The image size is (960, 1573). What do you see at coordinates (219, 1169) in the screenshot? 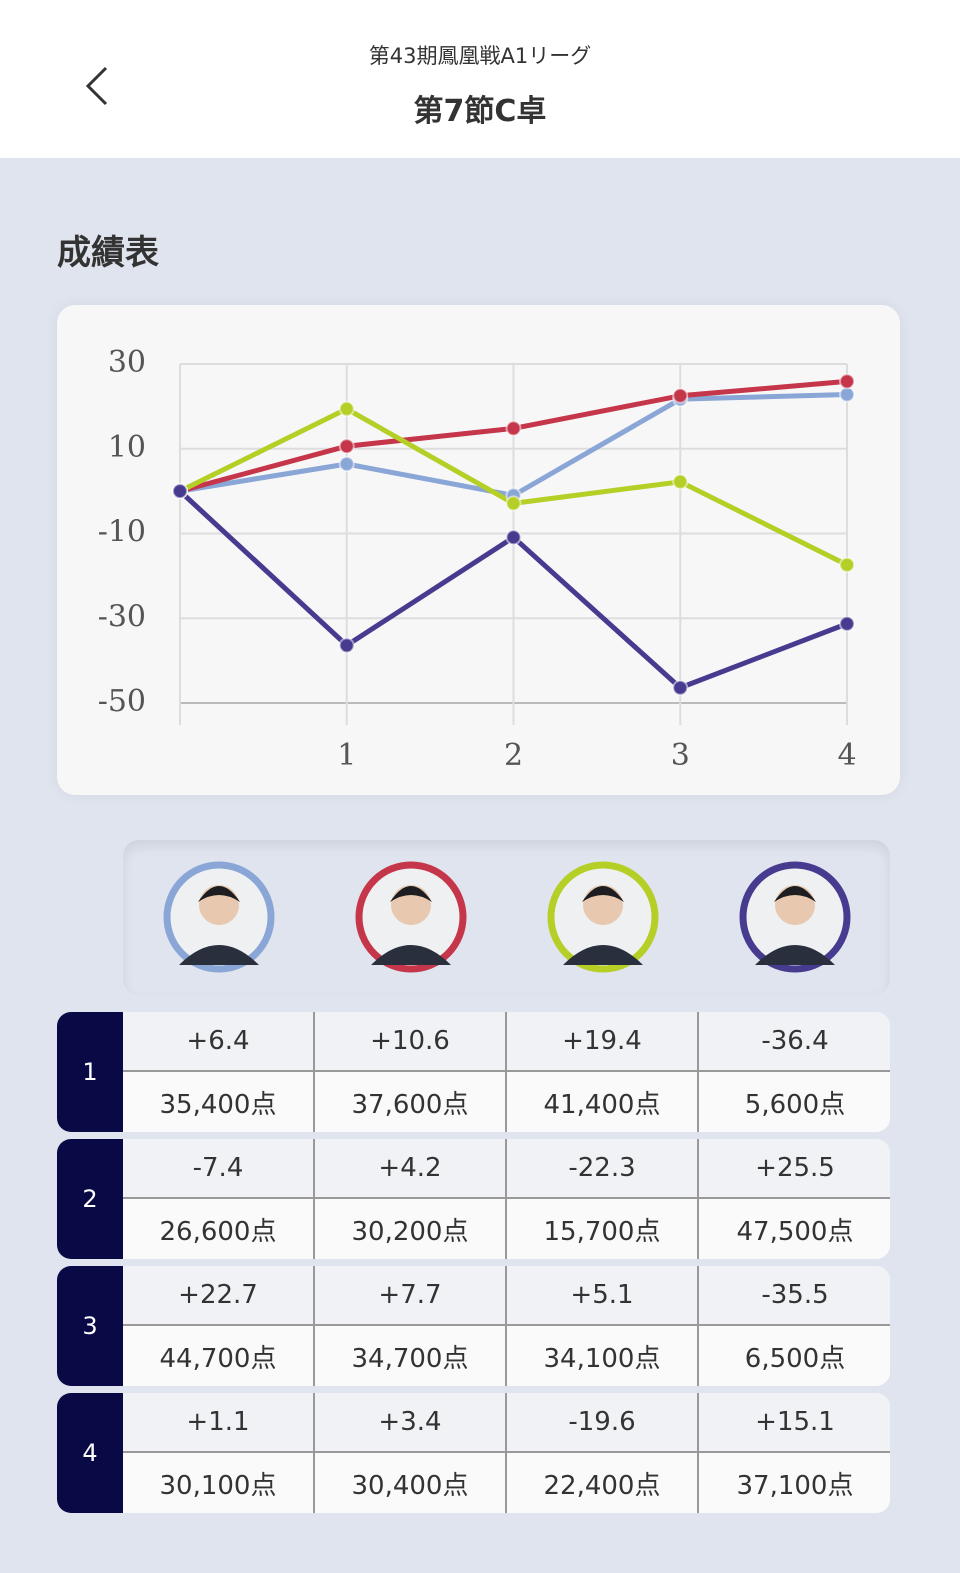
I see `score-cell: -7.4` at bounding box center [219, 1169].